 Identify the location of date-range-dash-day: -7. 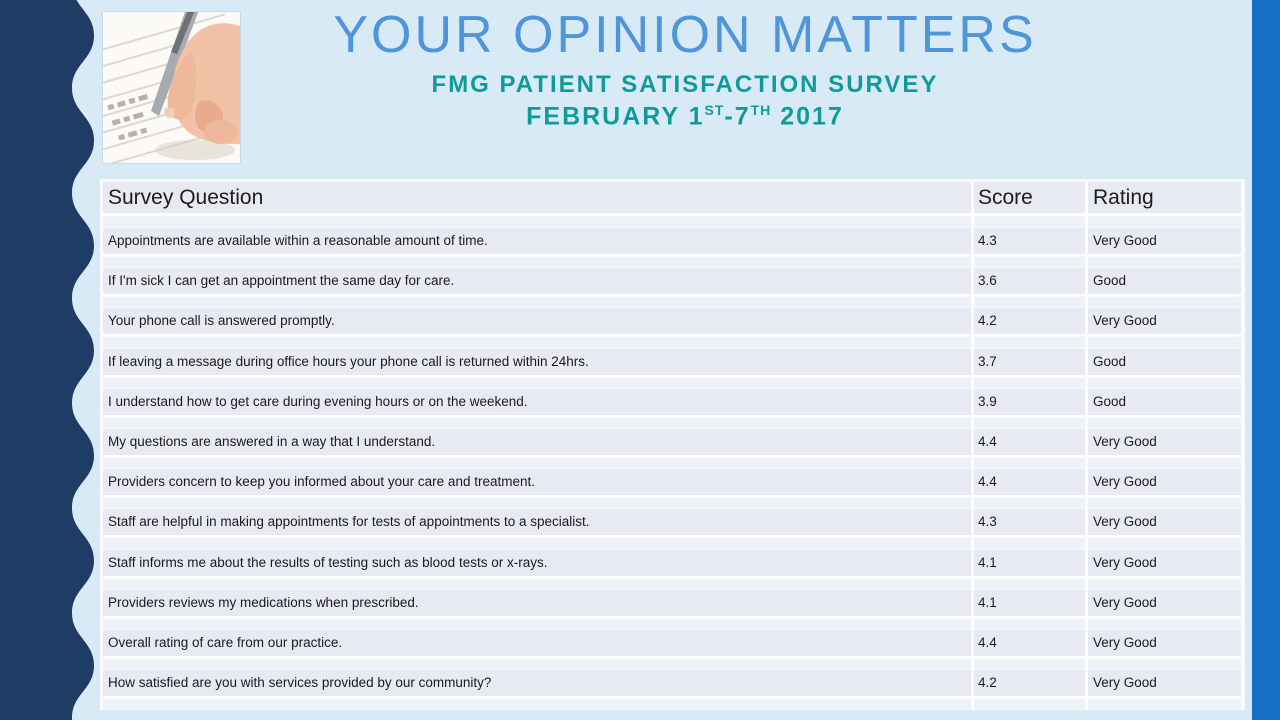
(737, 116).